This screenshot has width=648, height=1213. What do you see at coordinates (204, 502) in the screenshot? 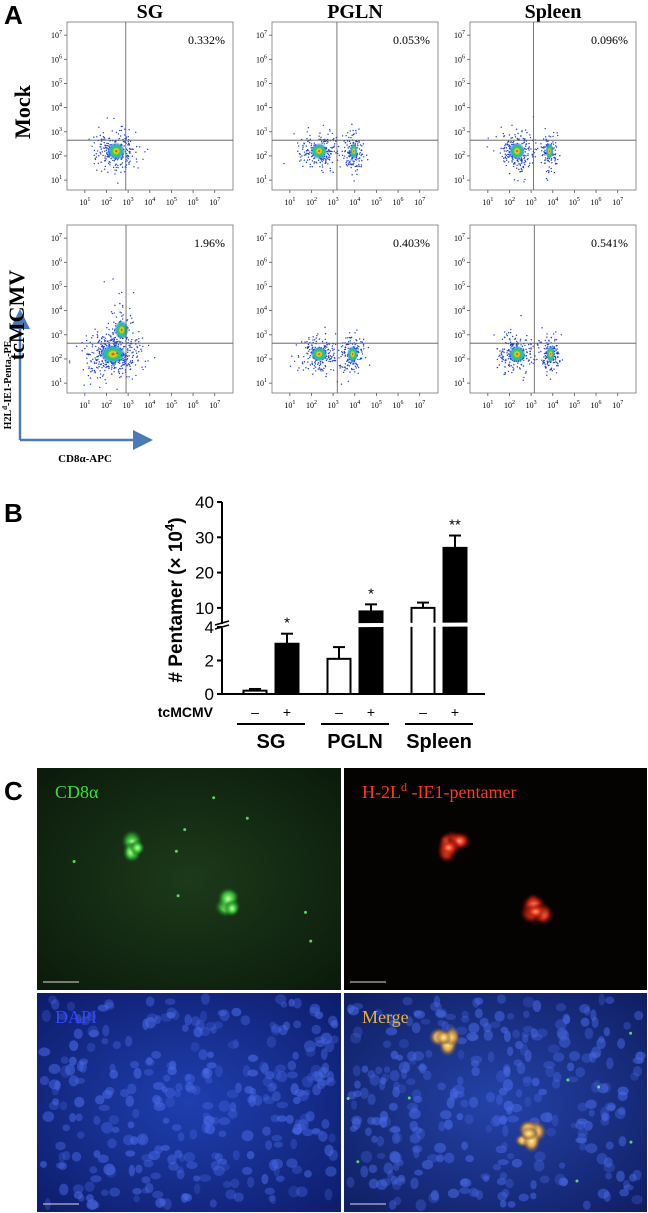
I see `y-tick-label: 40` at bounding box center [204, 502].